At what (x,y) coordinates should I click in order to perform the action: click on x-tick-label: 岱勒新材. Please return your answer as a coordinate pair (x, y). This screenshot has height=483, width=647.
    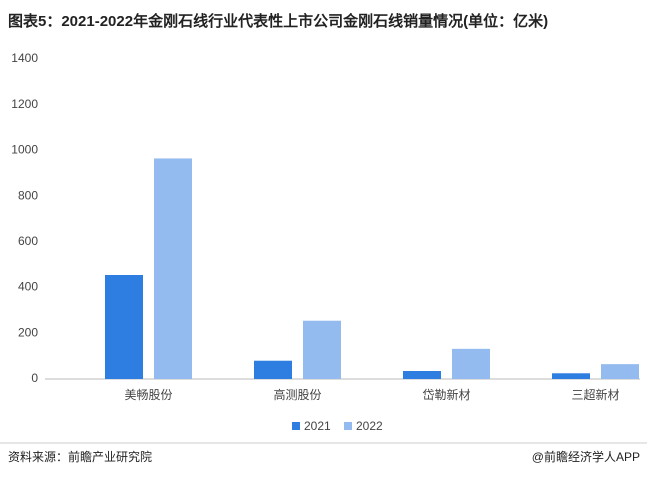
    Looking at the image, I should click on (446, 394).